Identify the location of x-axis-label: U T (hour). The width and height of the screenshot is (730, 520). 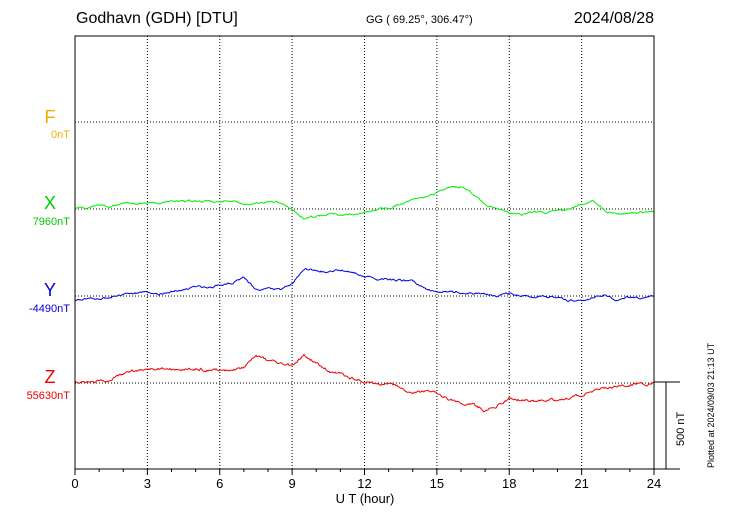
(365, 498).